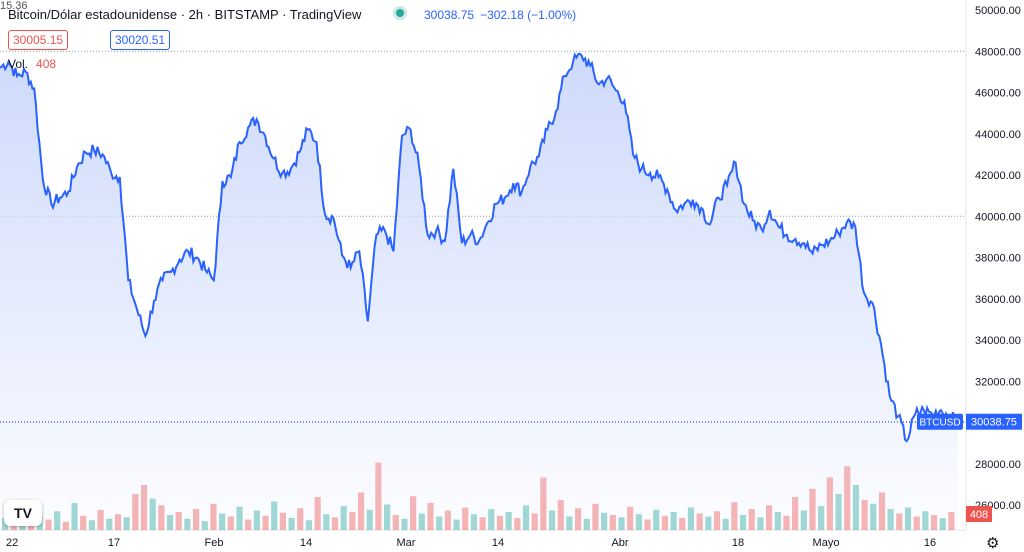 This screenshot has height=552, width=1024. I want to click on x-tick-label: Mayo, so click(826, 543).